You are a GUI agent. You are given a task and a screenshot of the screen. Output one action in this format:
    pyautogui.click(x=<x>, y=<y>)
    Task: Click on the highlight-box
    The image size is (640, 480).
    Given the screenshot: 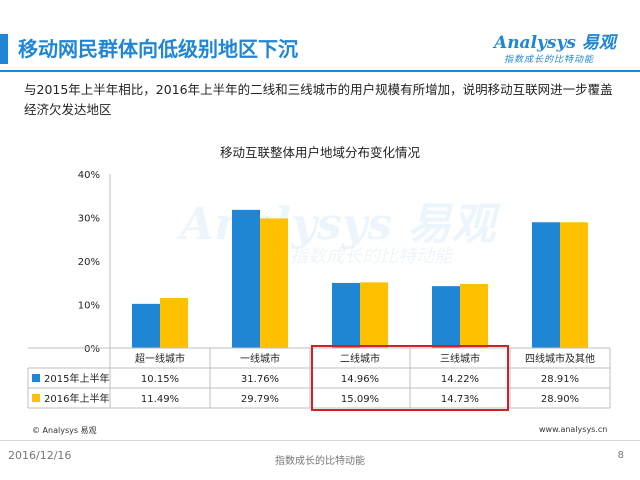 What is the action you would take?
    pyautogui.click(x=410, y=378)
    